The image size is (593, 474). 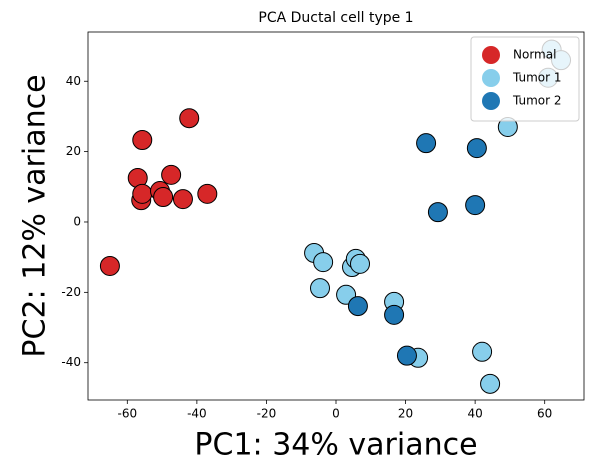 What do you see at coordinates (537, 78) in the screenshot?
I see `legend-label: Tumor 1` at bounding box center [537, 78].